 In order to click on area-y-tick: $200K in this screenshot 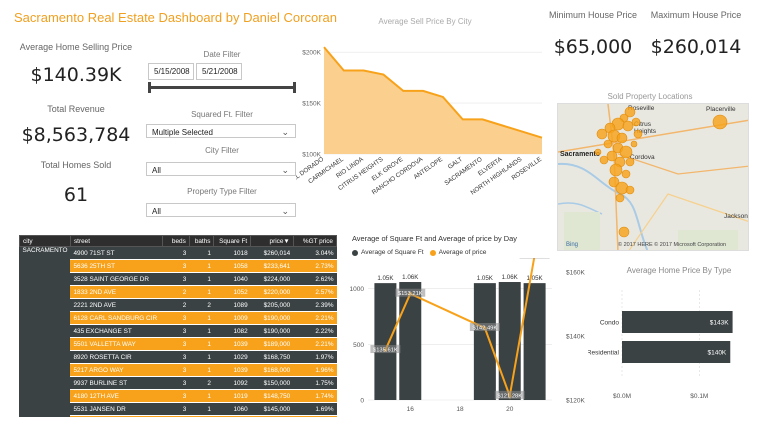, I will do `click(311, 53)`.